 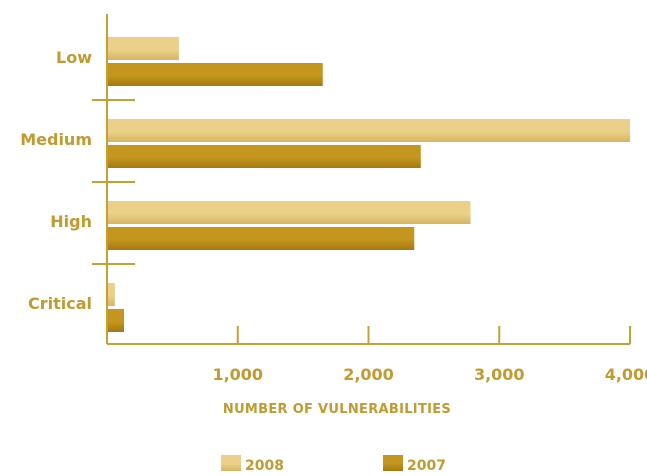 What do you see at coordinates (215, 74) in the screenshot?
I see `bar-low-2007` at bounding box center [215, 74].